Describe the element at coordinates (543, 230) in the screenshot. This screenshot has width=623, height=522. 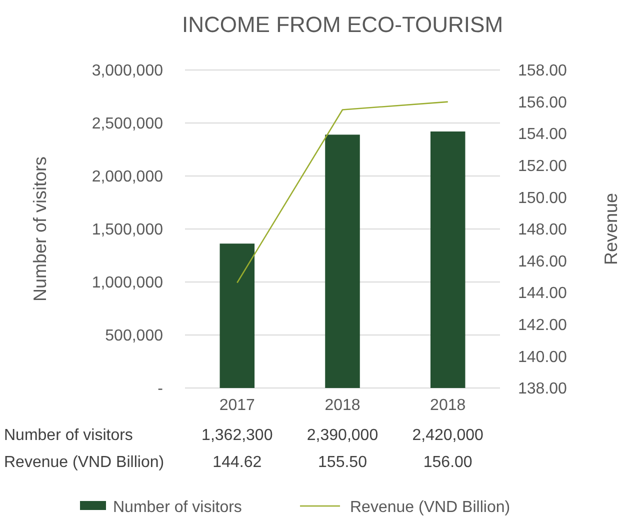
I see `y2-tick-label: 148.00` at that location.